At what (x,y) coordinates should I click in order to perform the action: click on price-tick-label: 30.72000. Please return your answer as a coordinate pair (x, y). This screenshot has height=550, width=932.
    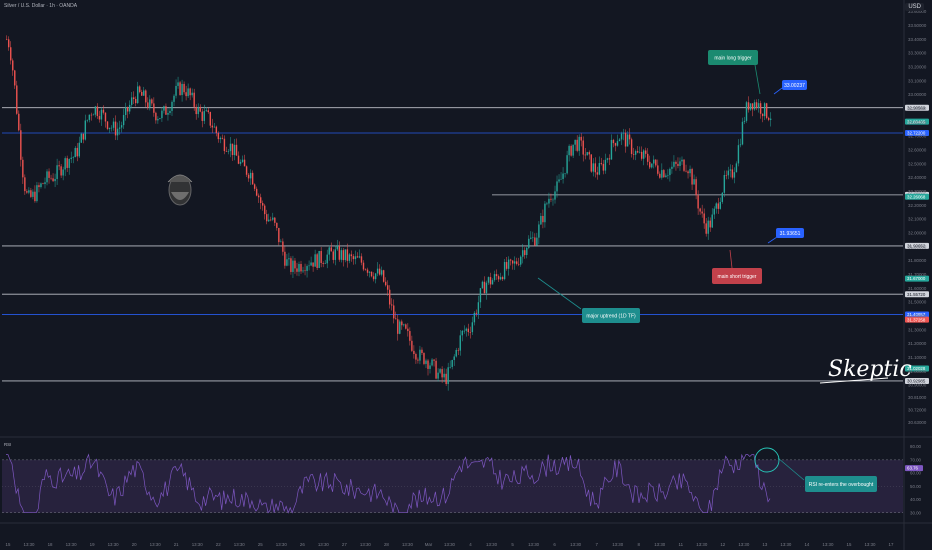
    Looking at the image, I should click on (917, 410).